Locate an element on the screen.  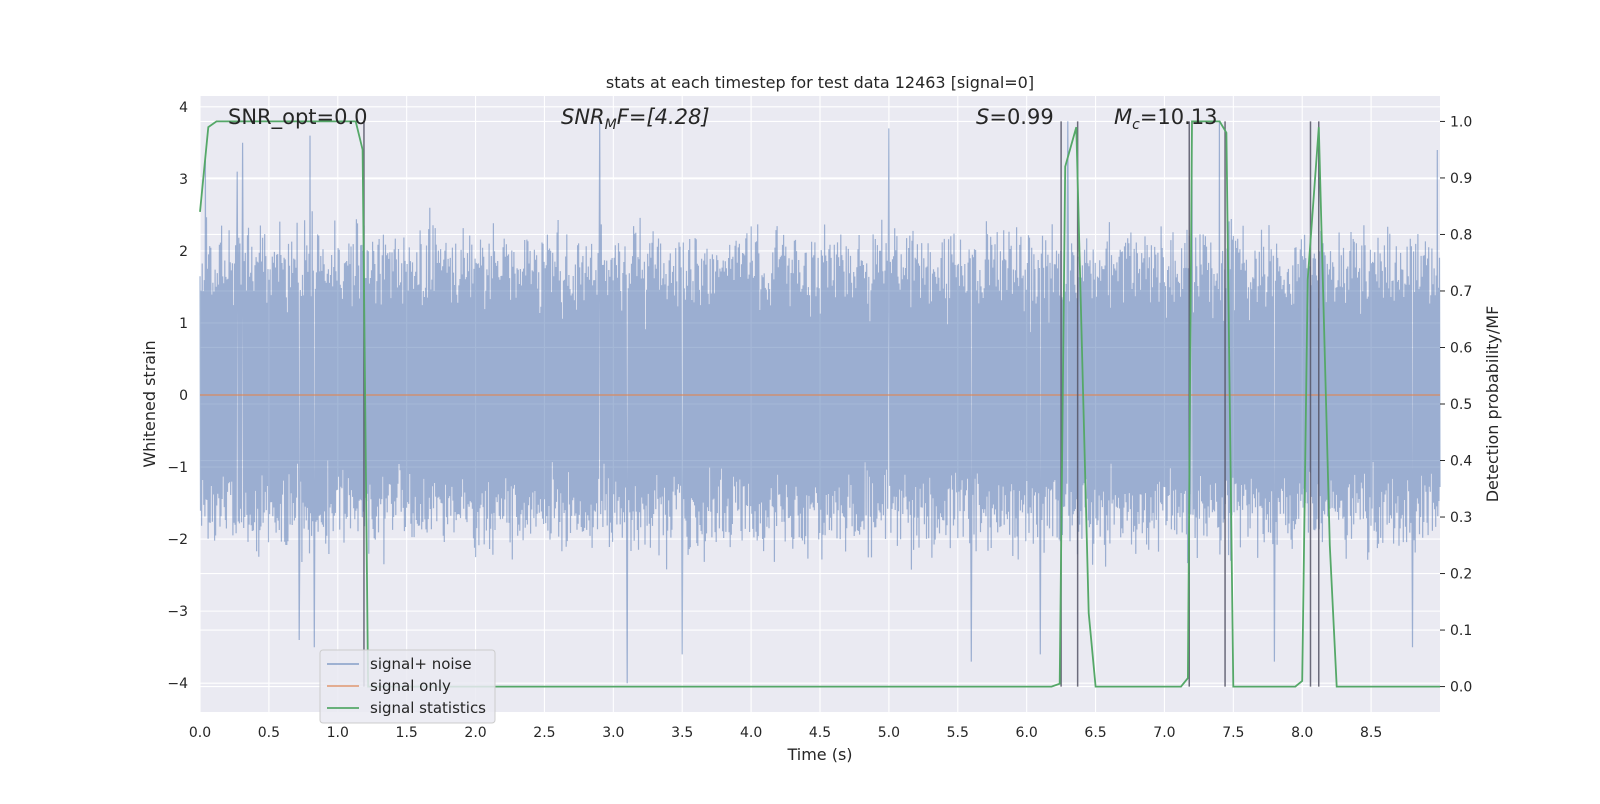
y-right-tick-label: 0.7 is located at coordinates (1461, 292).